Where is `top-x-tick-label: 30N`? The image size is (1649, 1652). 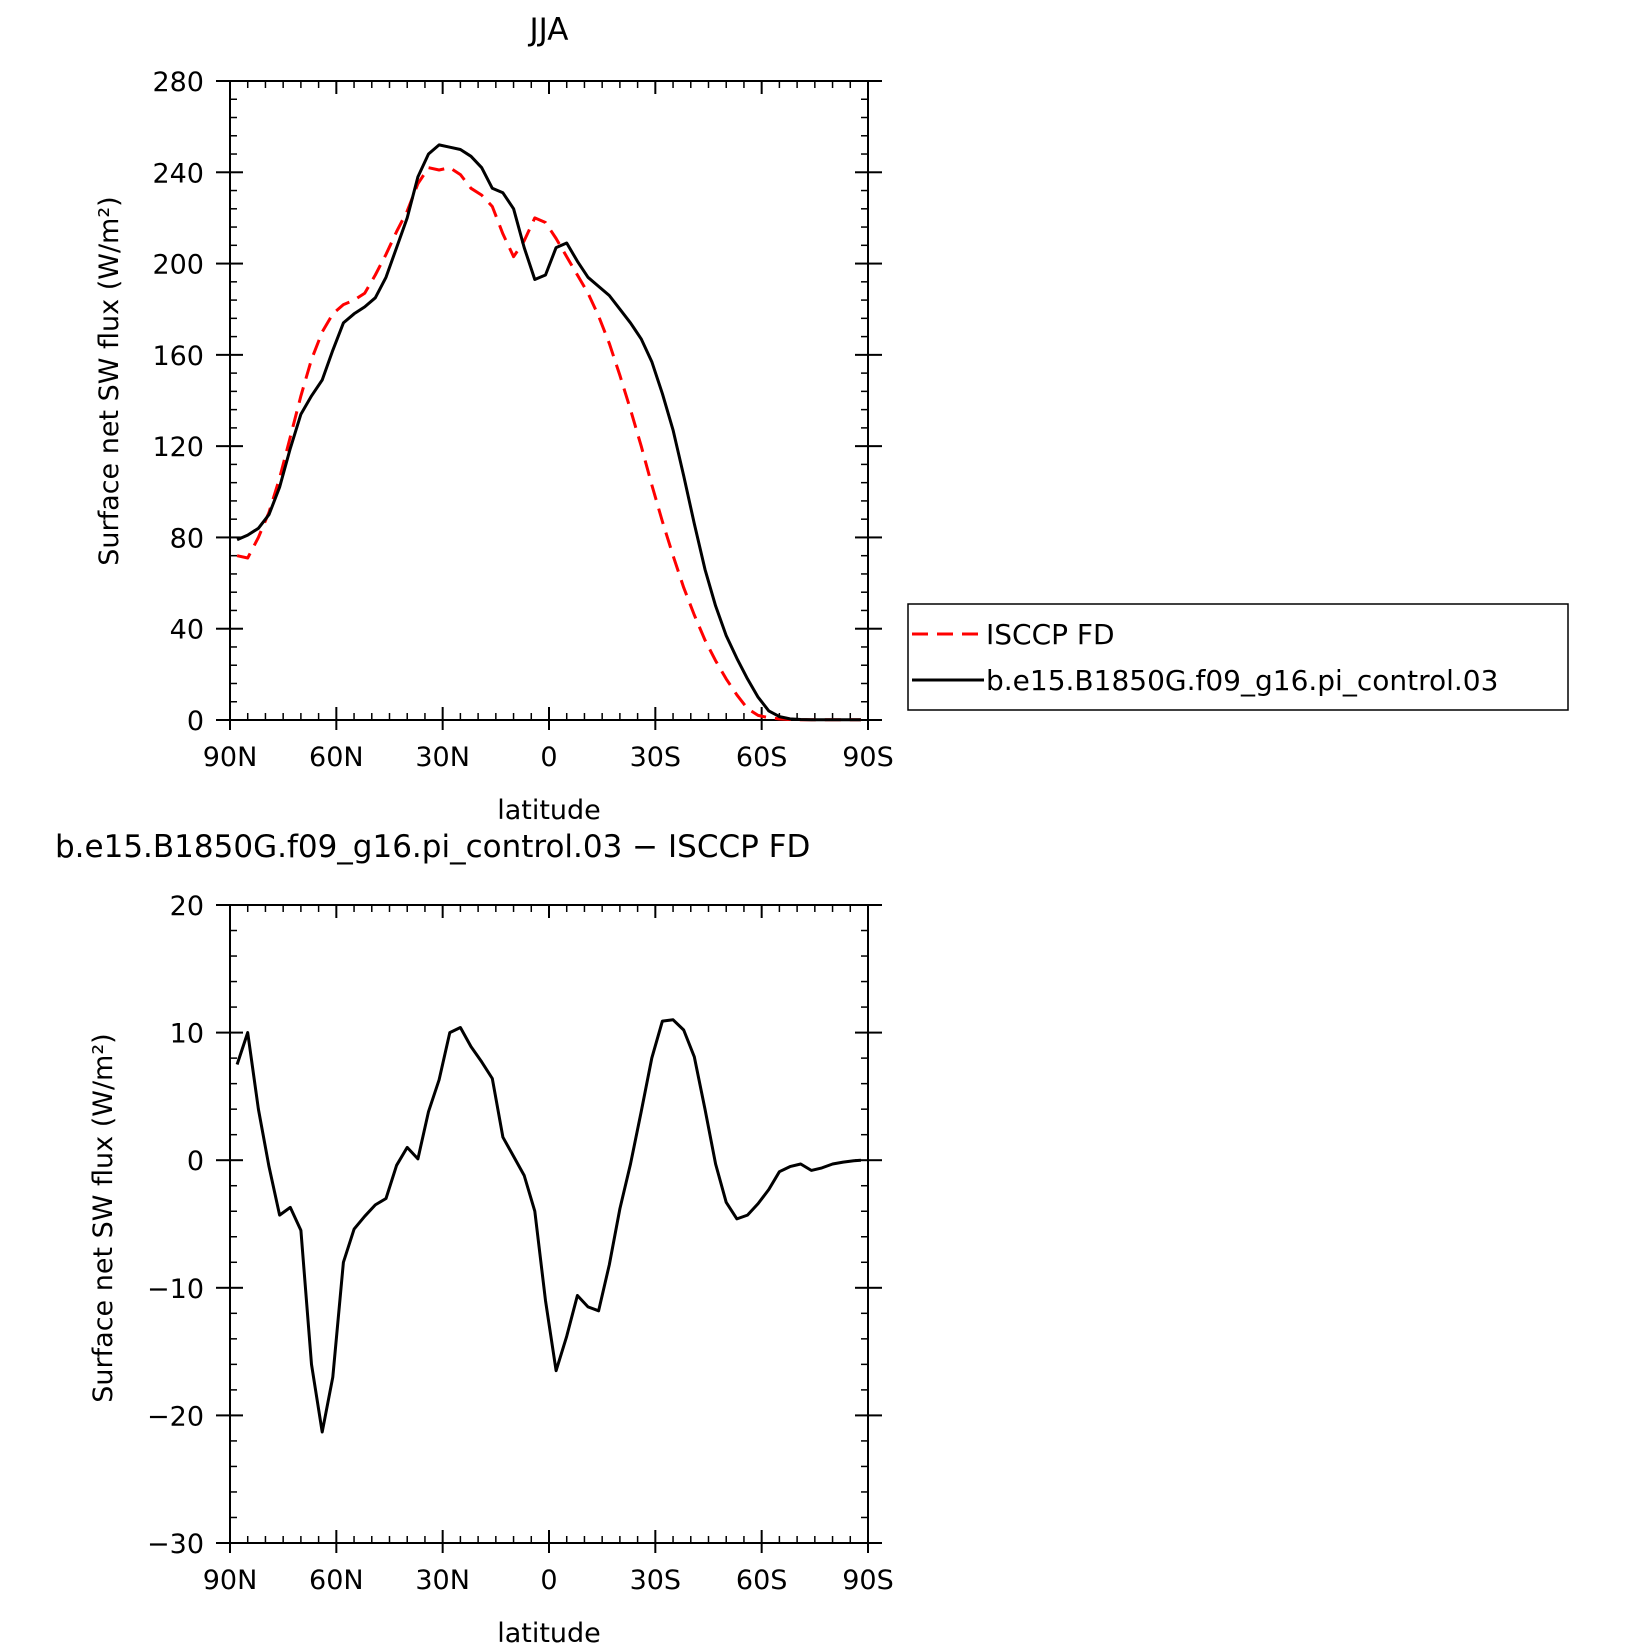
top-x-tick-label: 30N is located at coordinates (442, 757).